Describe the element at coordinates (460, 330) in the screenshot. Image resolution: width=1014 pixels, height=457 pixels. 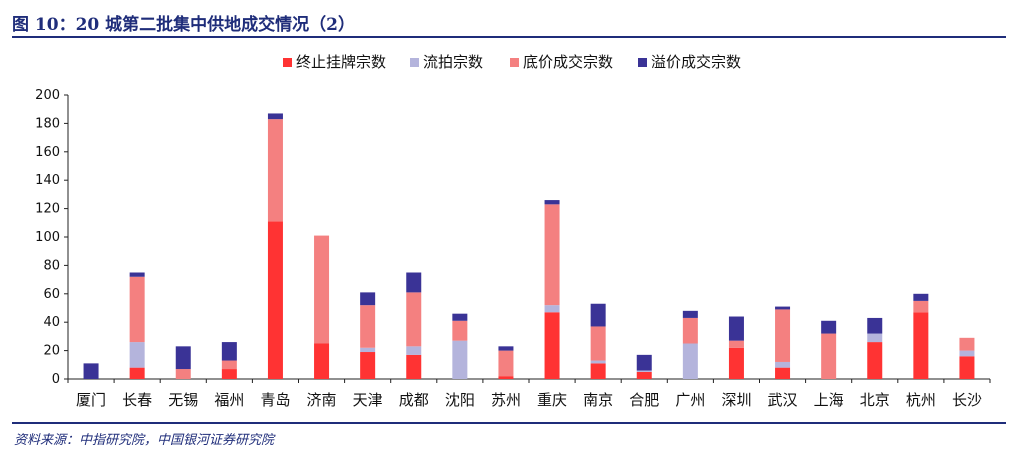
I see `bar-沈阳-series-2` at that location.